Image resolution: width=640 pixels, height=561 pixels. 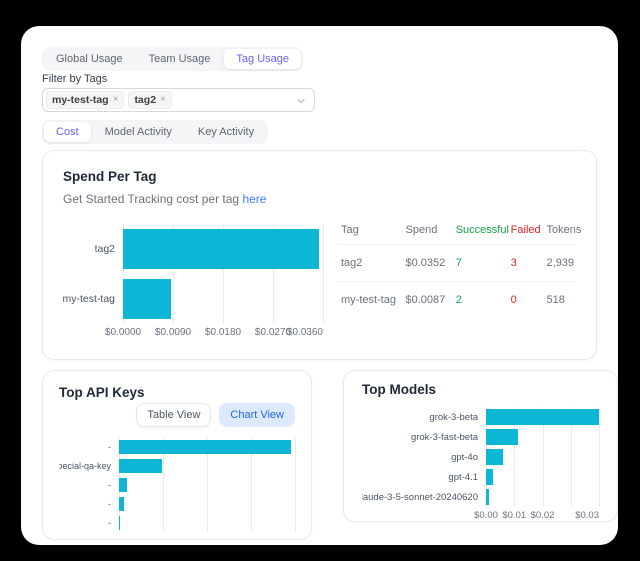 I want to click on category-label: grok-3-fast-beta, so click(x=444, y=437).